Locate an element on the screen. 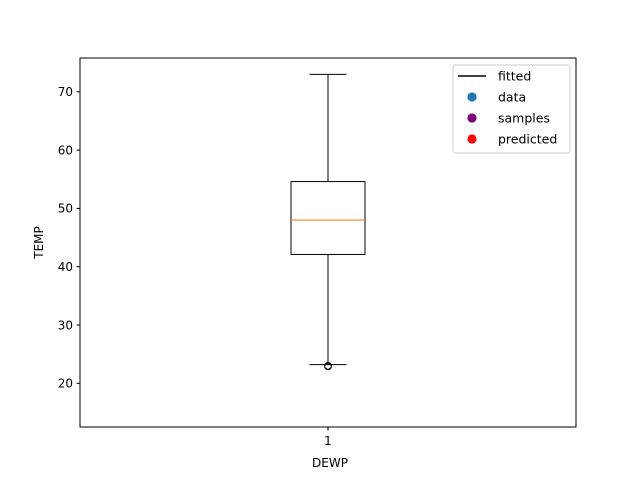 This screenshot has width=640, height=480. y-tick-label: 60 is located at coordinates (65, 150).